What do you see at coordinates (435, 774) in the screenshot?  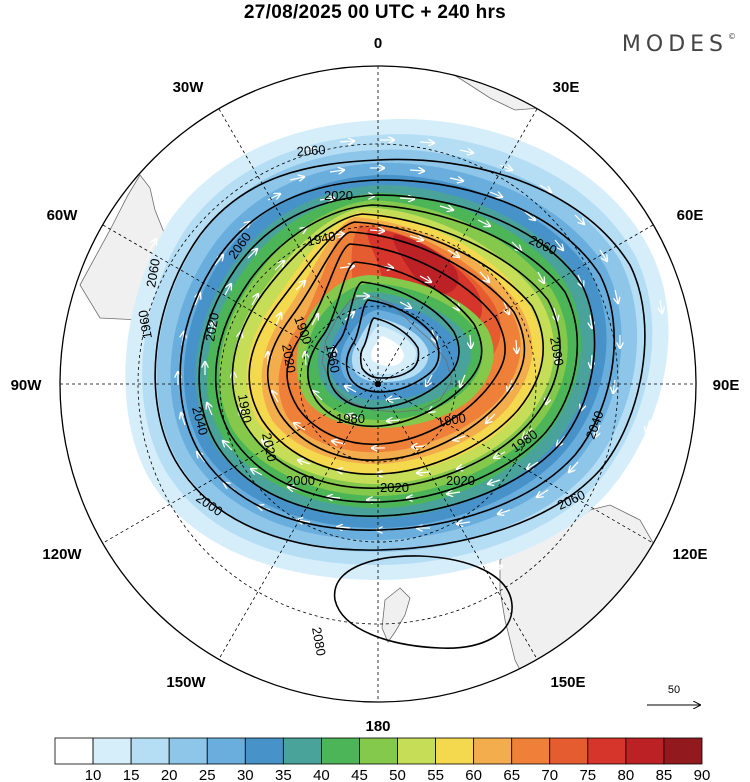 I see `colorbar-tick-label: 55` at bounding box center [435, 774].